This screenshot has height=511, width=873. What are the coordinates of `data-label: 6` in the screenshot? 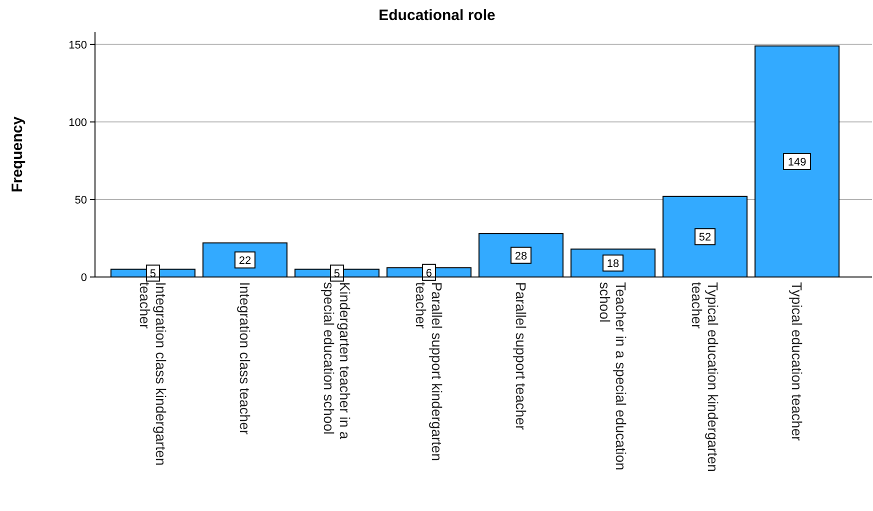 It's located at (429, 273).